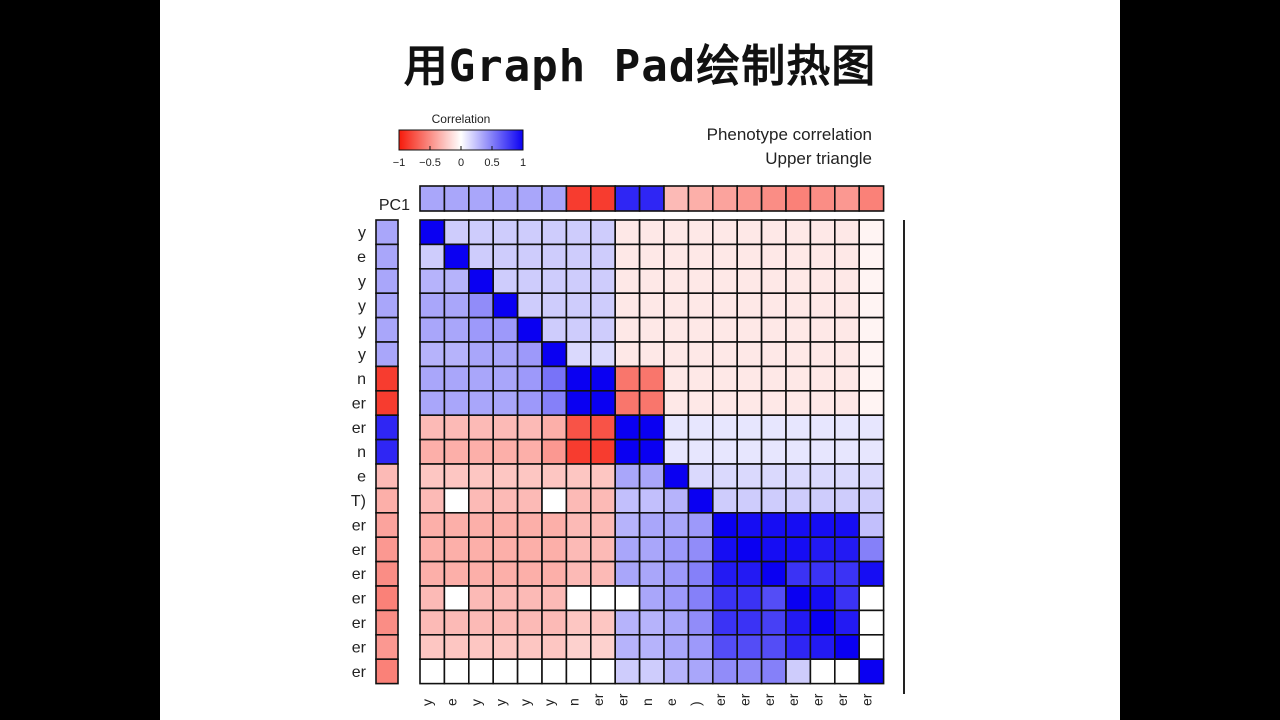 Image resolution: width=1280 pixels, height=720 pixels. I want to click on colorbar-tick-label: 0, so click(461, 163).